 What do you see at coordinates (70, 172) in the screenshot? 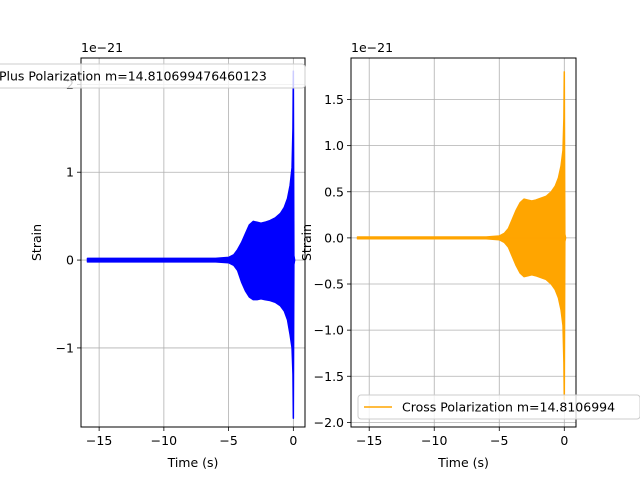
I see `y-tick-label: 1` at bounding box center [70, 172].